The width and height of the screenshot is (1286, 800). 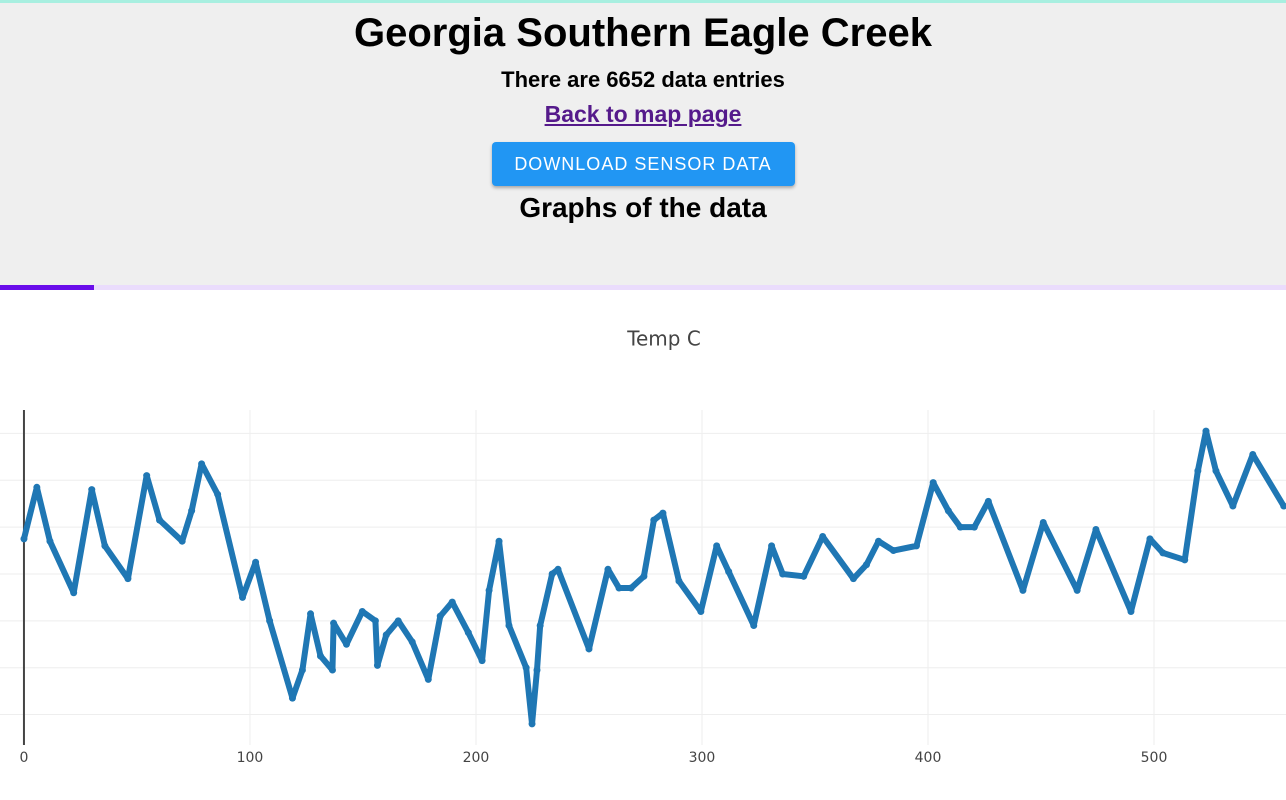 I want to click on x-tick-label: 200, so click(x=476, y=758).